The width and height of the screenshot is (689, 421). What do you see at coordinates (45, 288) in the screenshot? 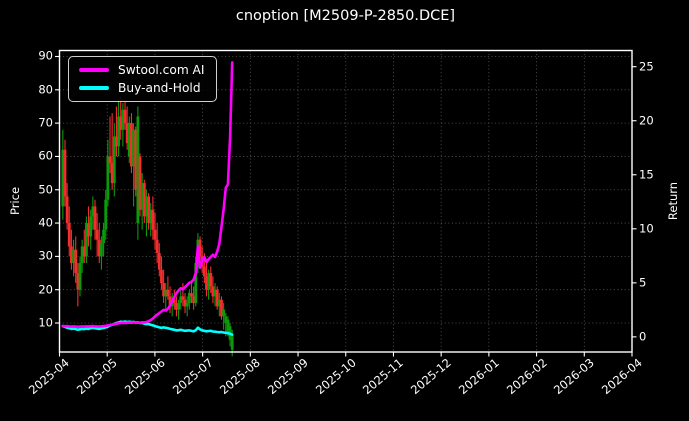
I see `y-left-tick-label: 20` at bounding box center [45, 288].